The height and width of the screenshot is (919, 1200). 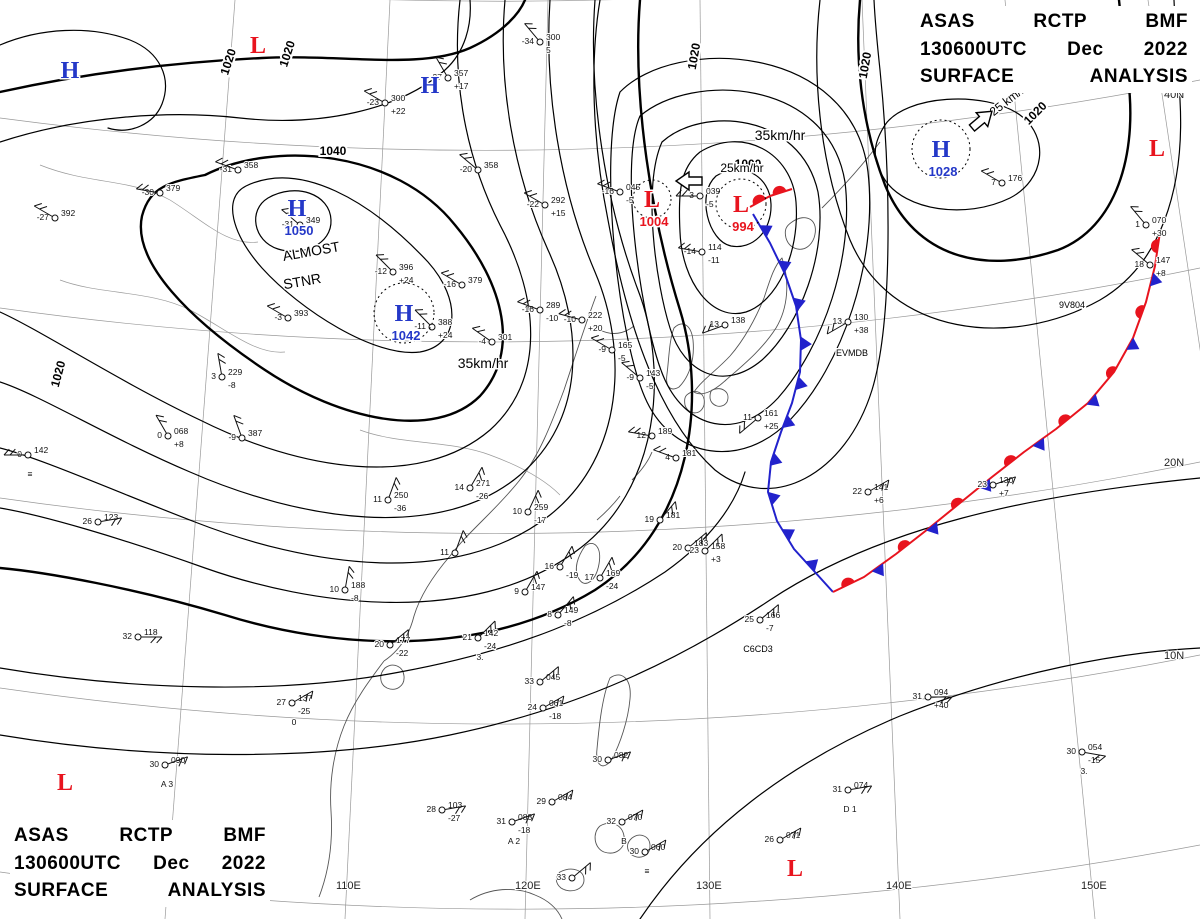 I want to click on pressure-center-value: 1042, so click(x=406, y=335).